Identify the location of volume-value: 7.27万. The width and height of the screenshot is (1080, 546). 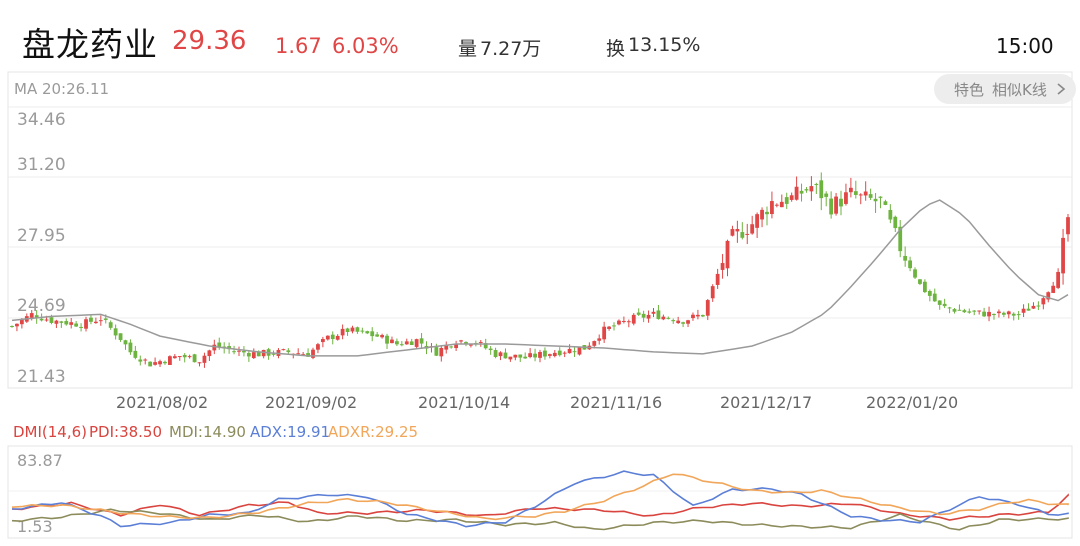
(511, 49).